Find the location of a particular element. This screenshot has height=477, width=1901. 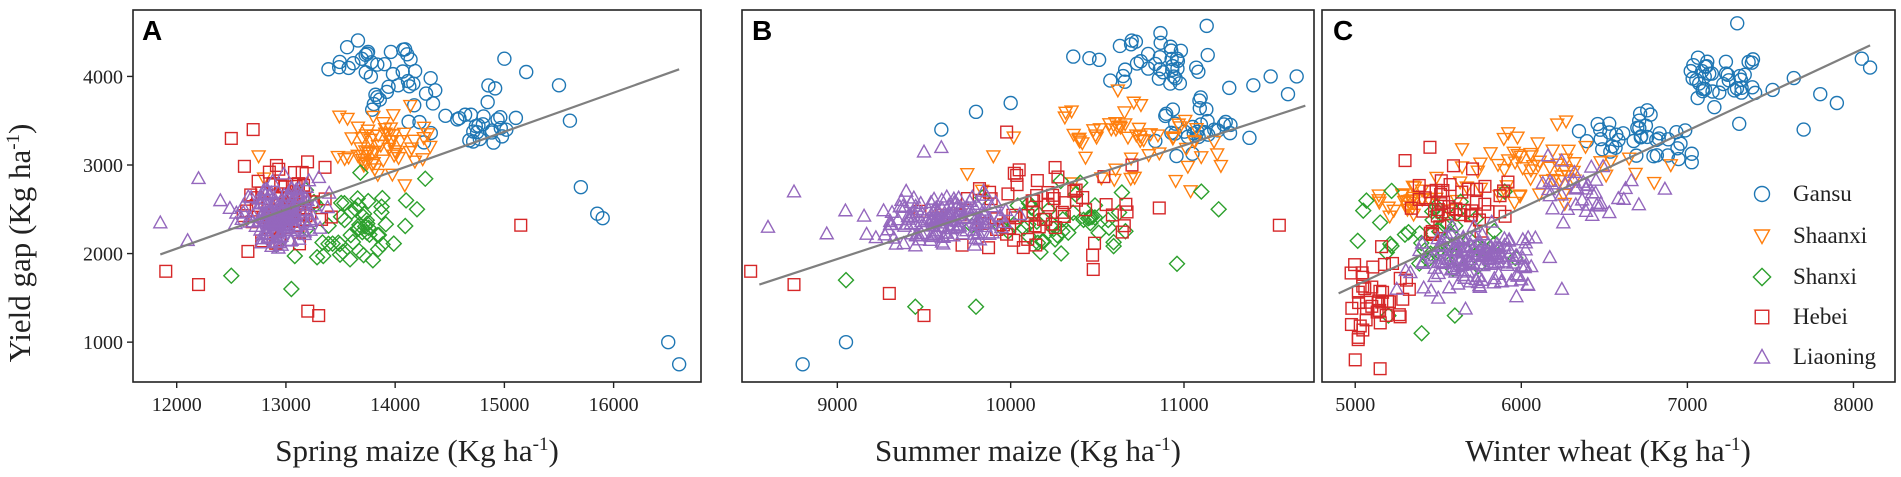

legend-symbol-shanxi is located at coordinates (1762, 277).